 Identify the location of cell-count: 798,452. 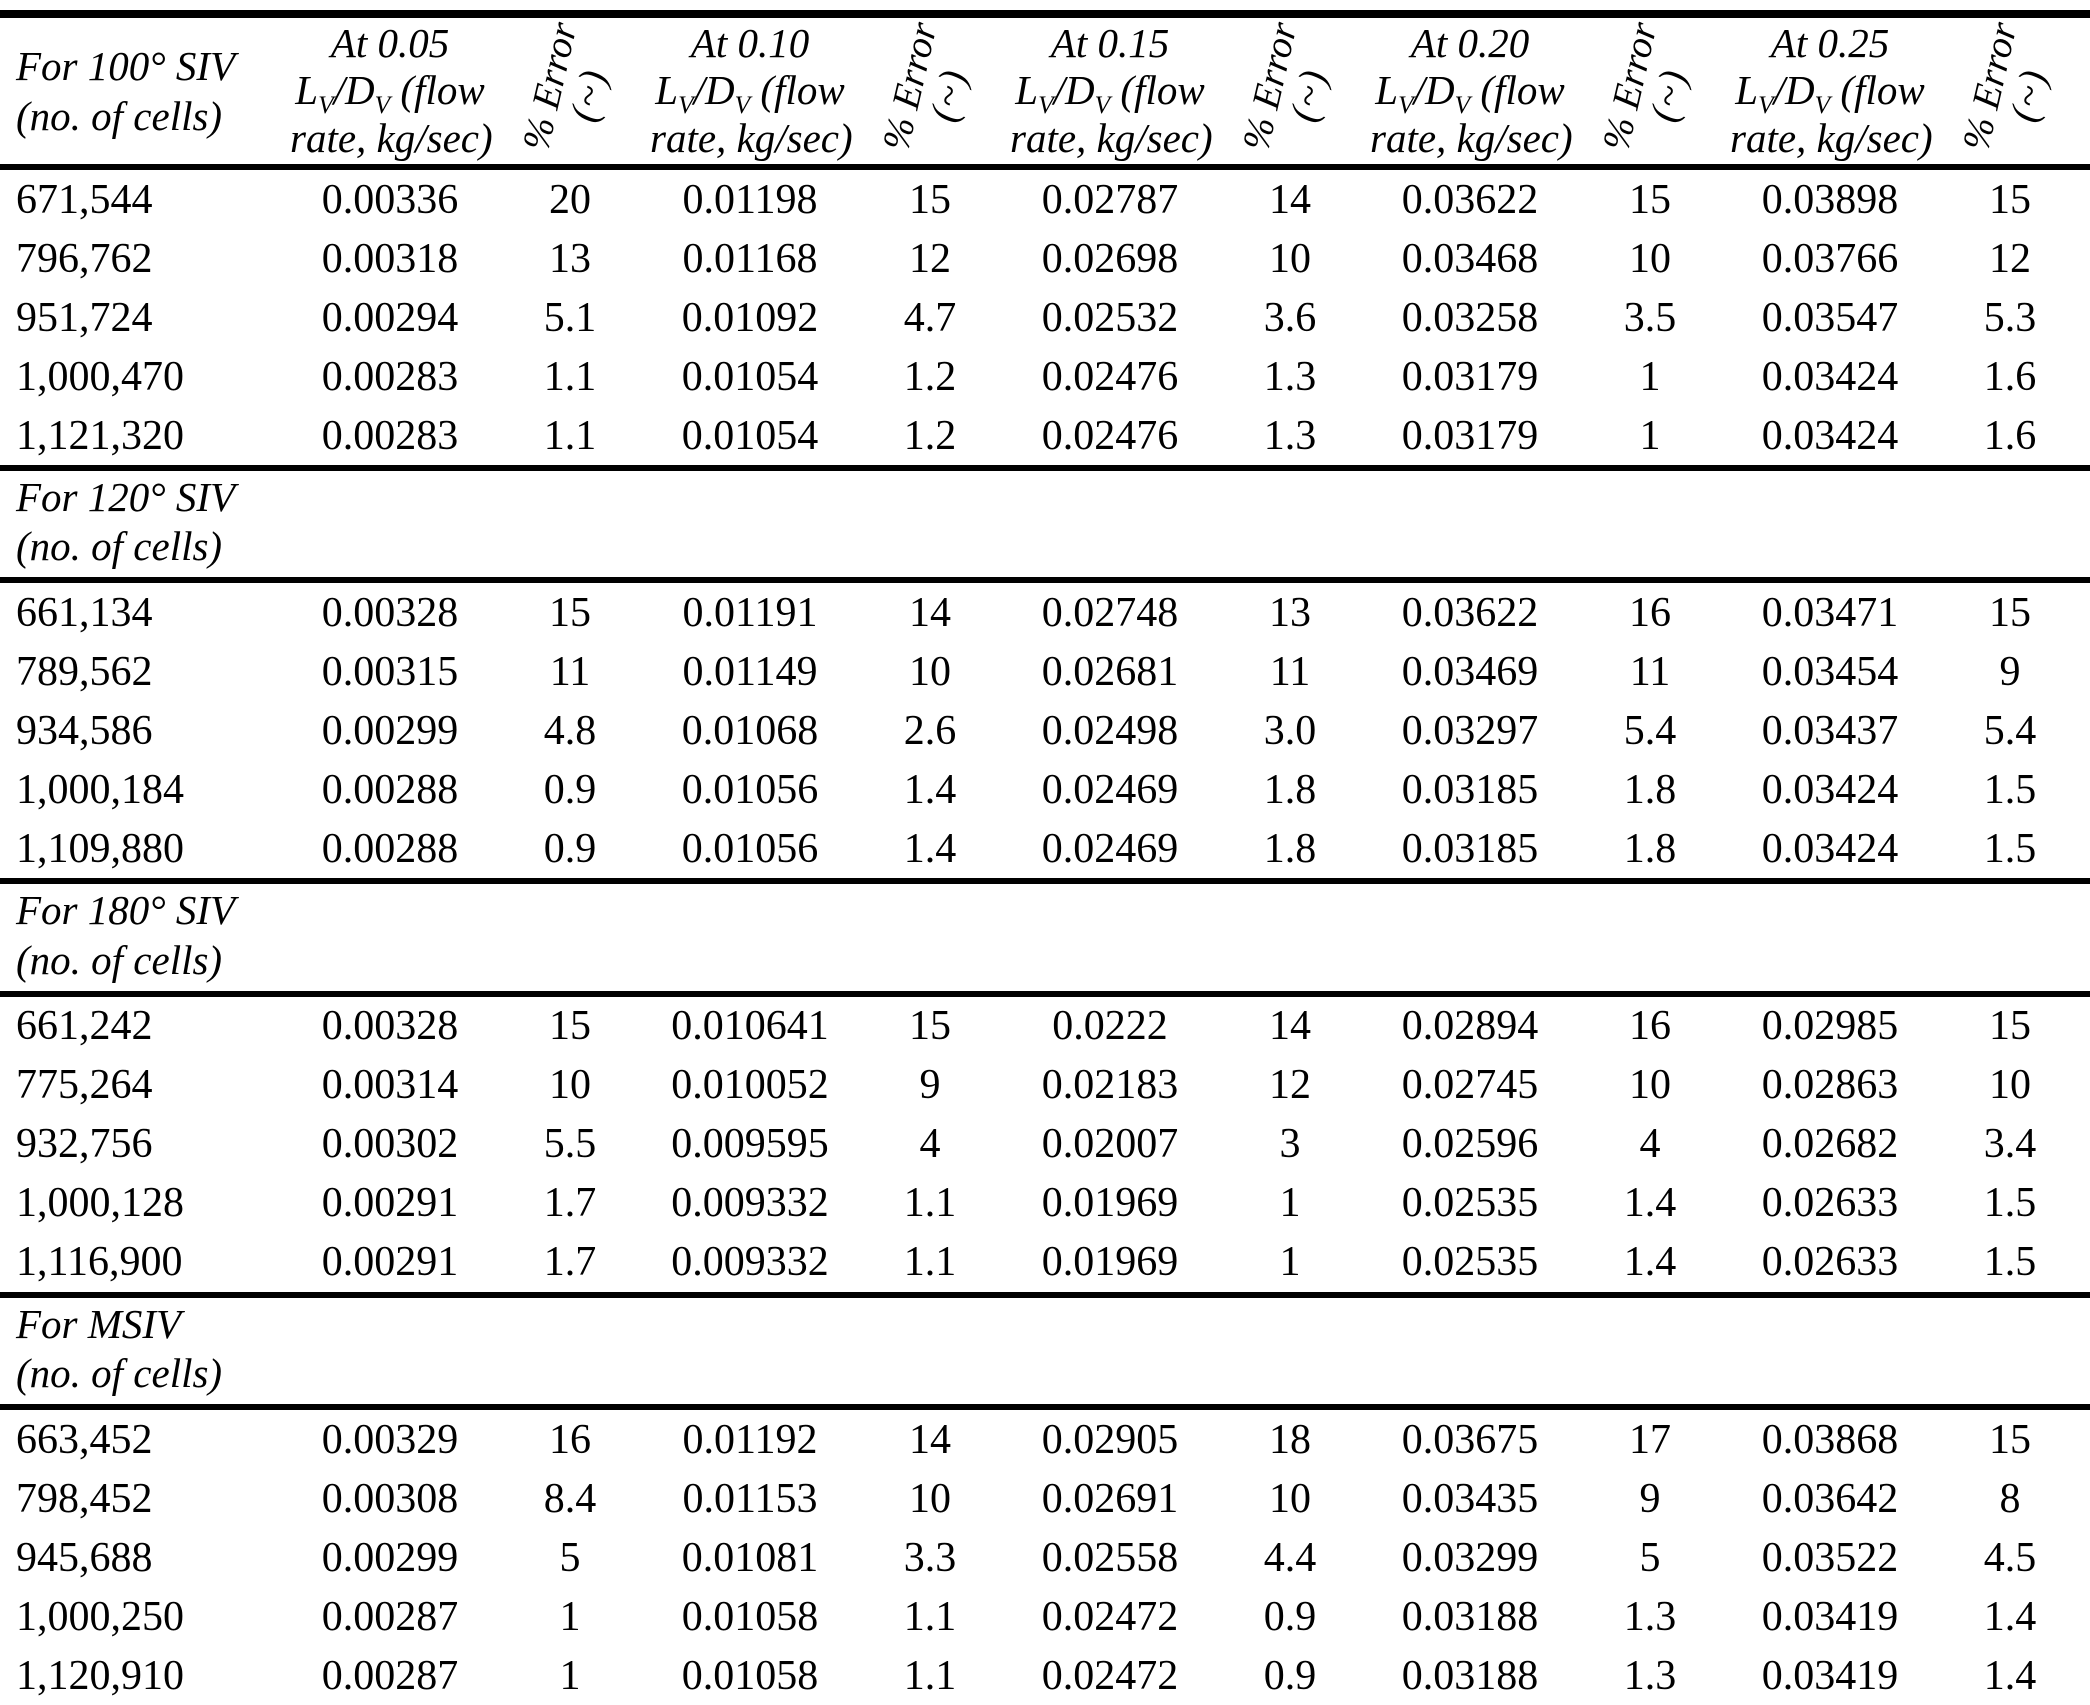
(84, 1498).